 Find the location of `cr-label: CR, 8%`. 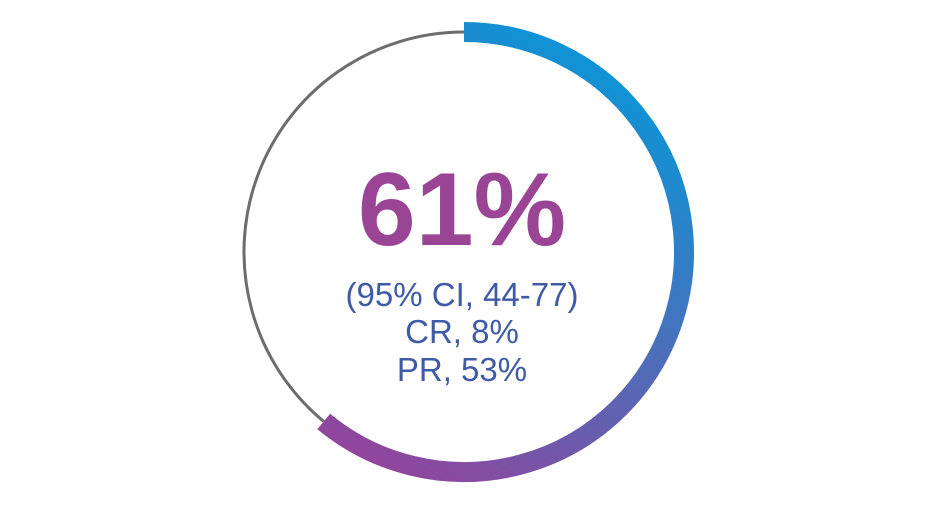

cr-label: CR, 8% is located at coordinates (462, 331).